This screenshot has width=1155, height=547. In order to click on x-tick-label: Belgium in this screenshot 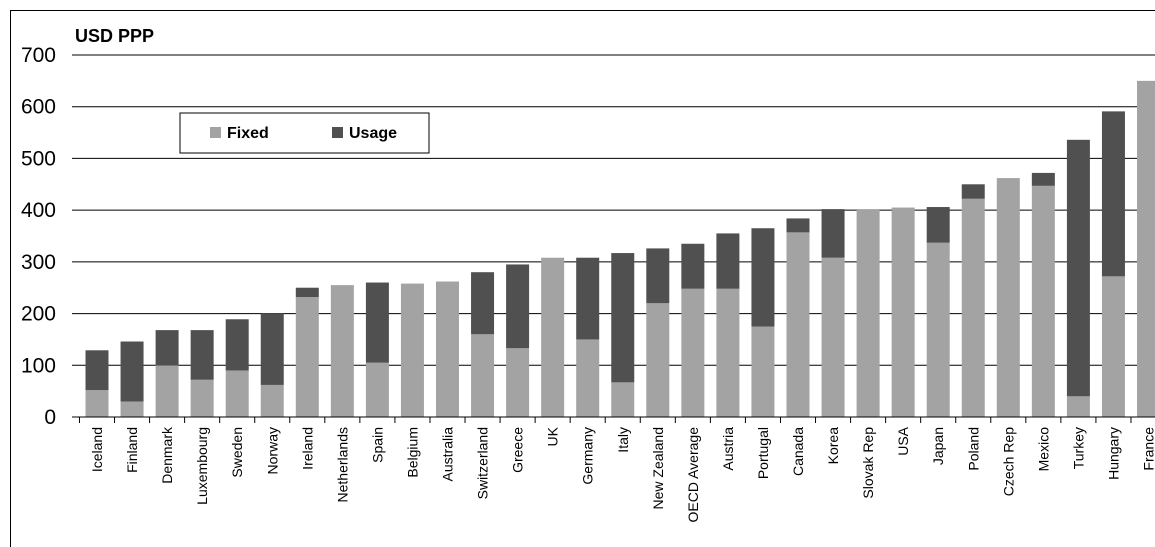, I will do `click(412, 452)`.